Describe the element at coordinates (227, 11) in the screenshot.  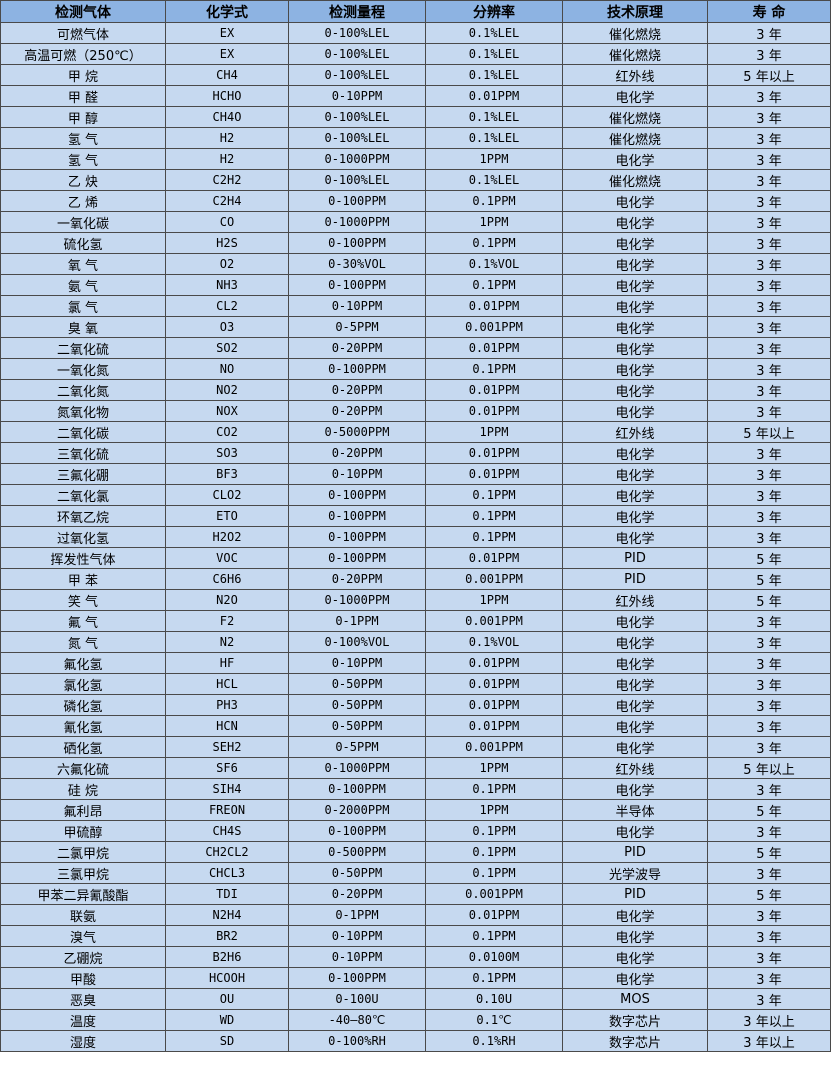
I see `header-formula: 化学式` at that location.